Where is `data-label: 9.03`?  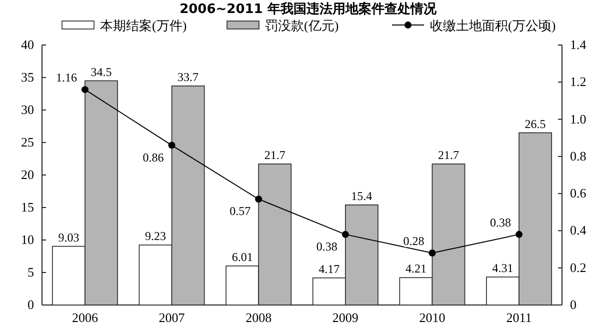 data-label: 9.03 is located at coordinates (69, 237).